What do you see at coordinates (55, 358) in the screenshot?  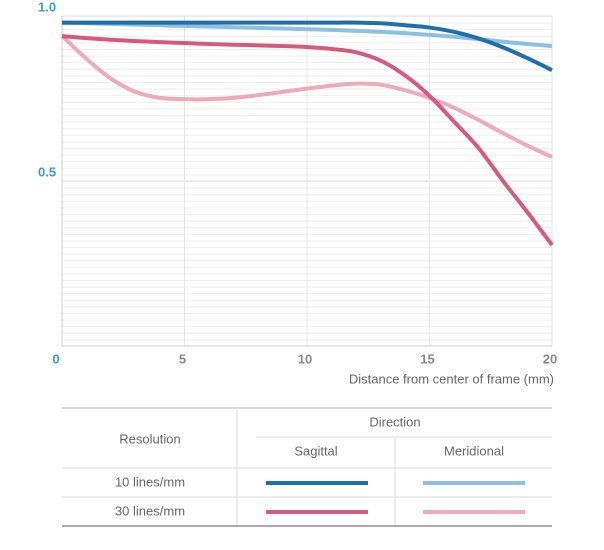 I see `x-tick-label: 0` at bounding box center [55, 358].